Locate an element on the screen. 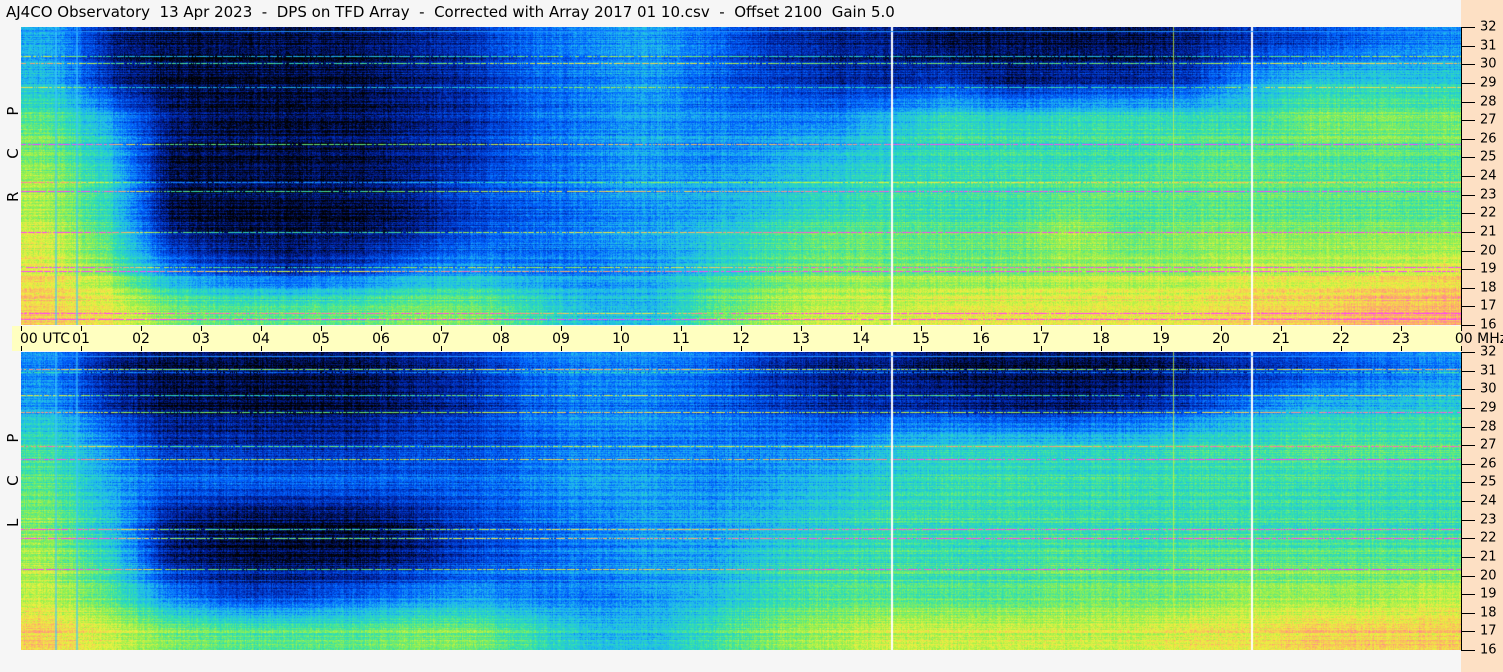  time-tick-label: 17 is located at coordinates (1041, 339).